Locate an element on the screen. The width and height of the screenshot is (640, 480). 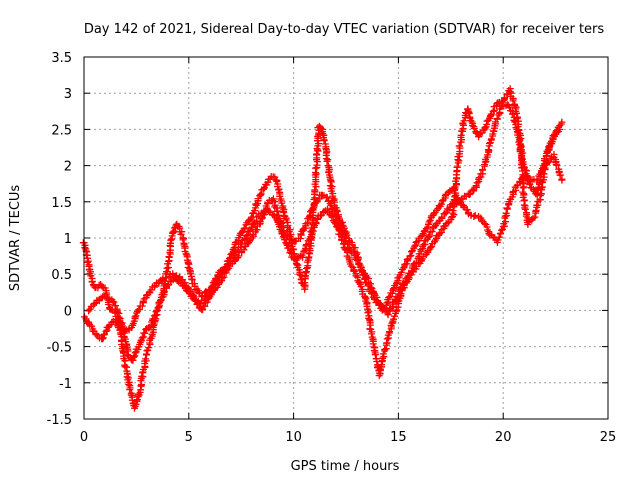
x-tick-label: 5 is located at coordinates (189, 437).